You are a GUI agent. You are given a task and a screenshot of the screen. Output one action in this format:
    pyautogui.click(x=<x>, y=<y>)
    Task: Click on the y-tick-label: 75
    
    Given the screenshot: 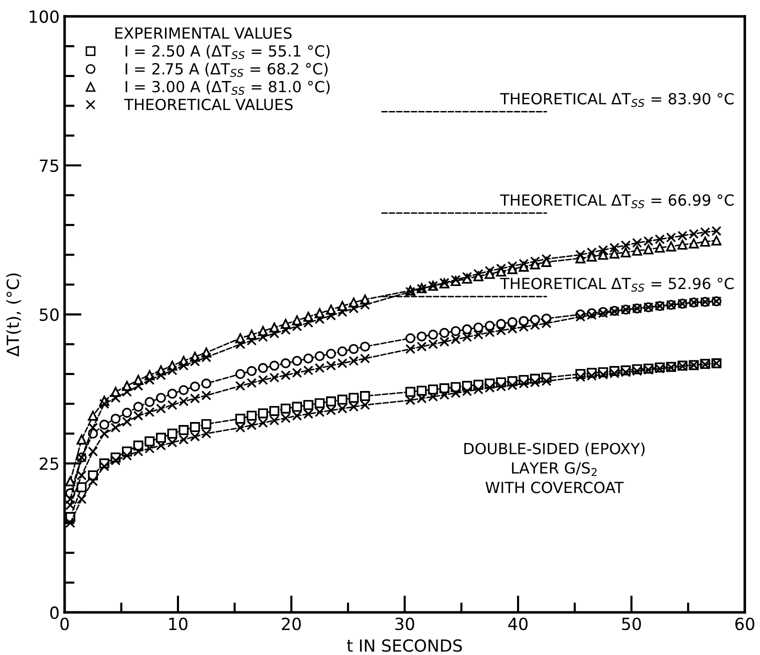 What is the action you would take?
    pyautogui.click(x=49, y=166)
    